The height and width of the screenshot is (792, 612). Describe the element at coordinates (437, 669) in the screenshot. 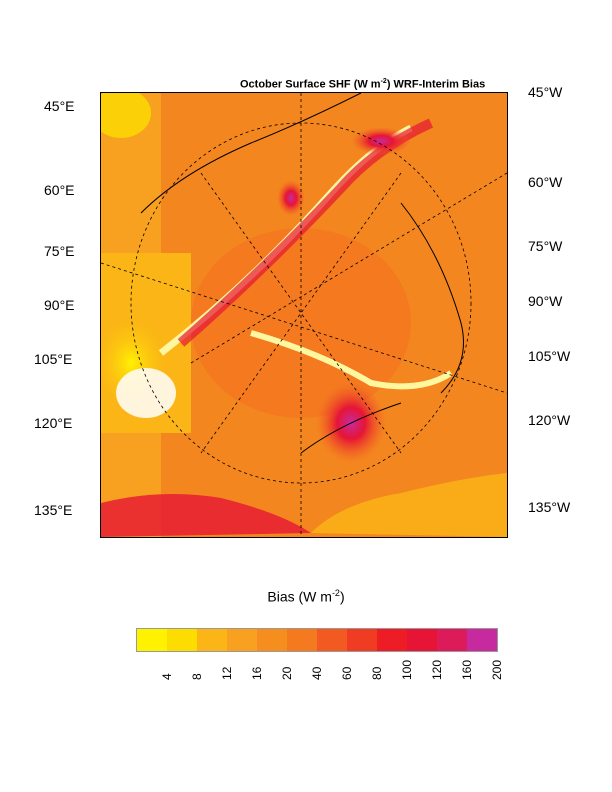

I see `colorbar-label: 120` at that location.